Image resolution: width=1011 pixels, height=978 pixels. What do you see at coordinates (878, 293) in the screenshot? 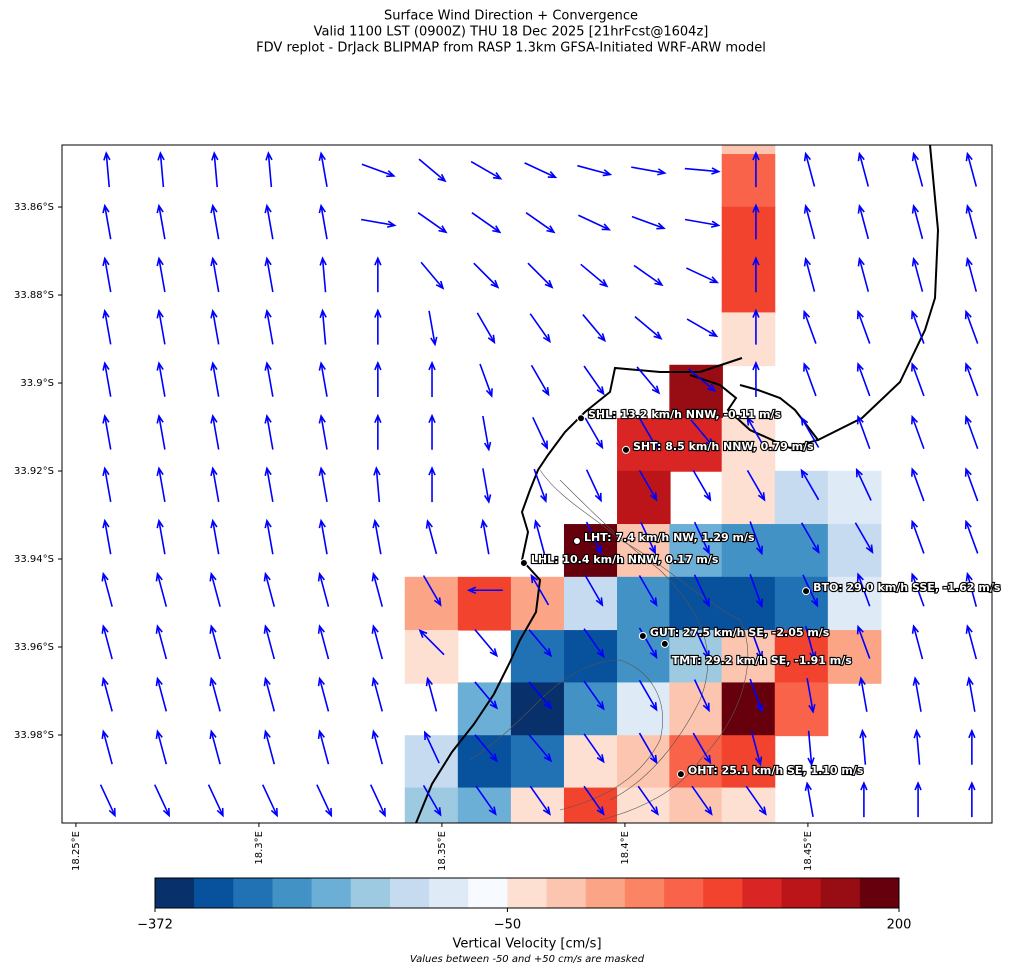
I see `coast-line` at bounding box center [878, 293].